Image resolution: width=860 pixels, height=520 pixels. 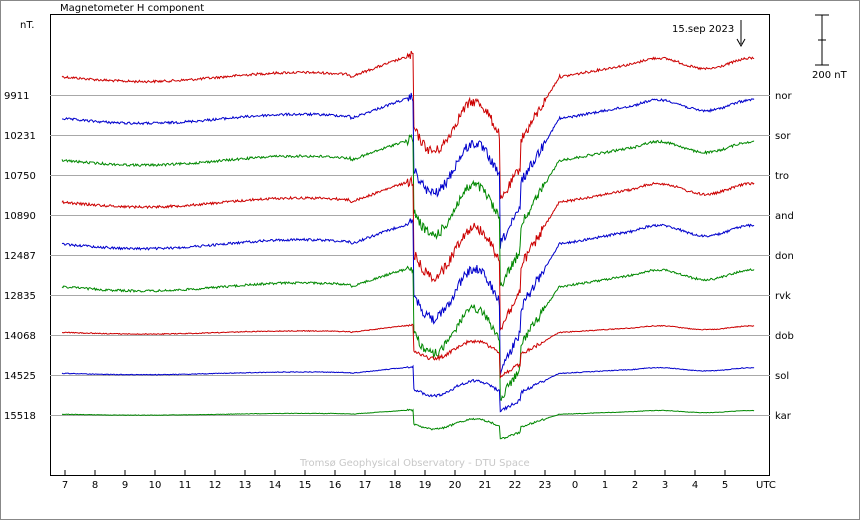 I want to click on x-tick-label: 0, so click(x=575, y=485).